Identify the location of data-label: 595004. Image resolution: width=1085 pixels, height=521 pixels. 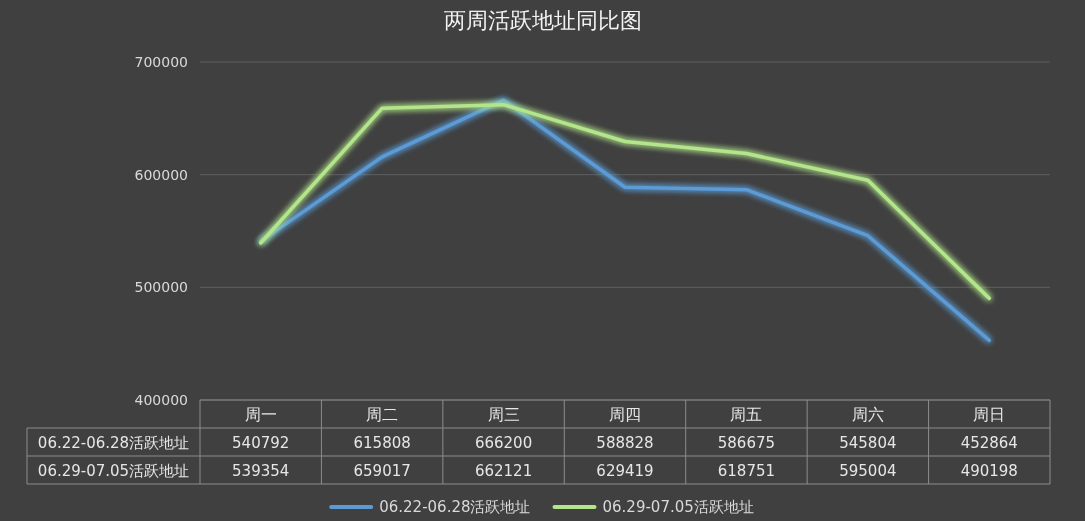
(868, 471).